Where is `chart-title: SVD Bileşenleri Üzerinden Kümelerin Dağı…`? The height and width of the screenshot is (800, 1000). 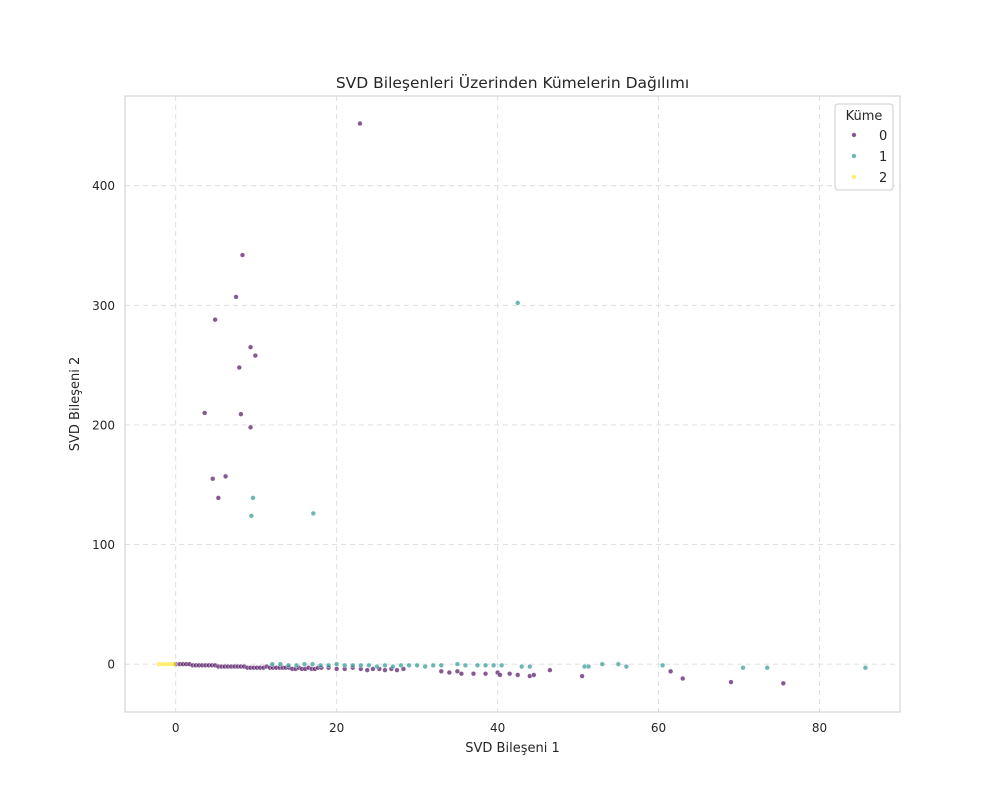
chart-title: SVD Bileşenleri Üzerinden Kümelerin Dağı… is located at coordinates (512, 82).